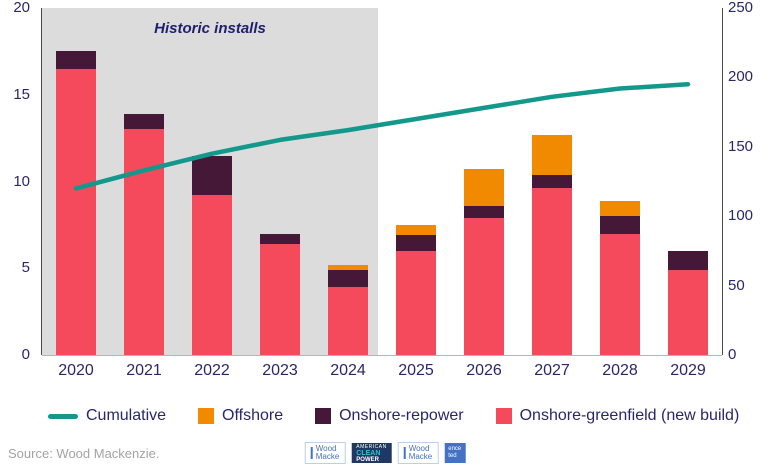  Describe the element at coordinates (741, 146) in the screenshot. I see `axis-tick-label: 150` at that location.